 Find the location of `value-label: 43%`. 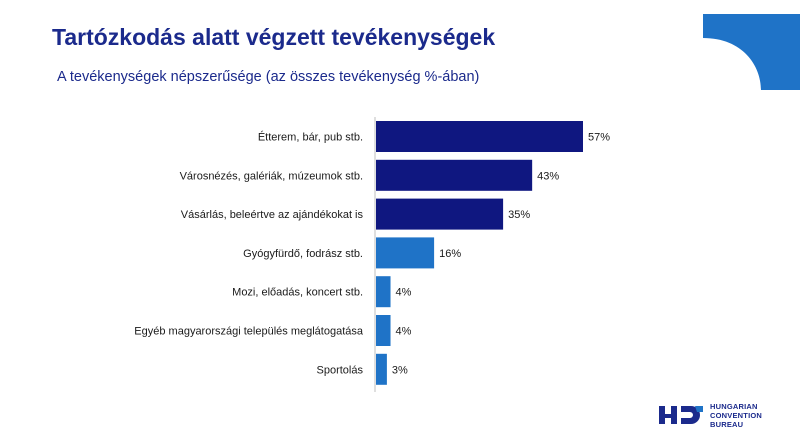

value-label: 43% is located at coordinates (548, 176).